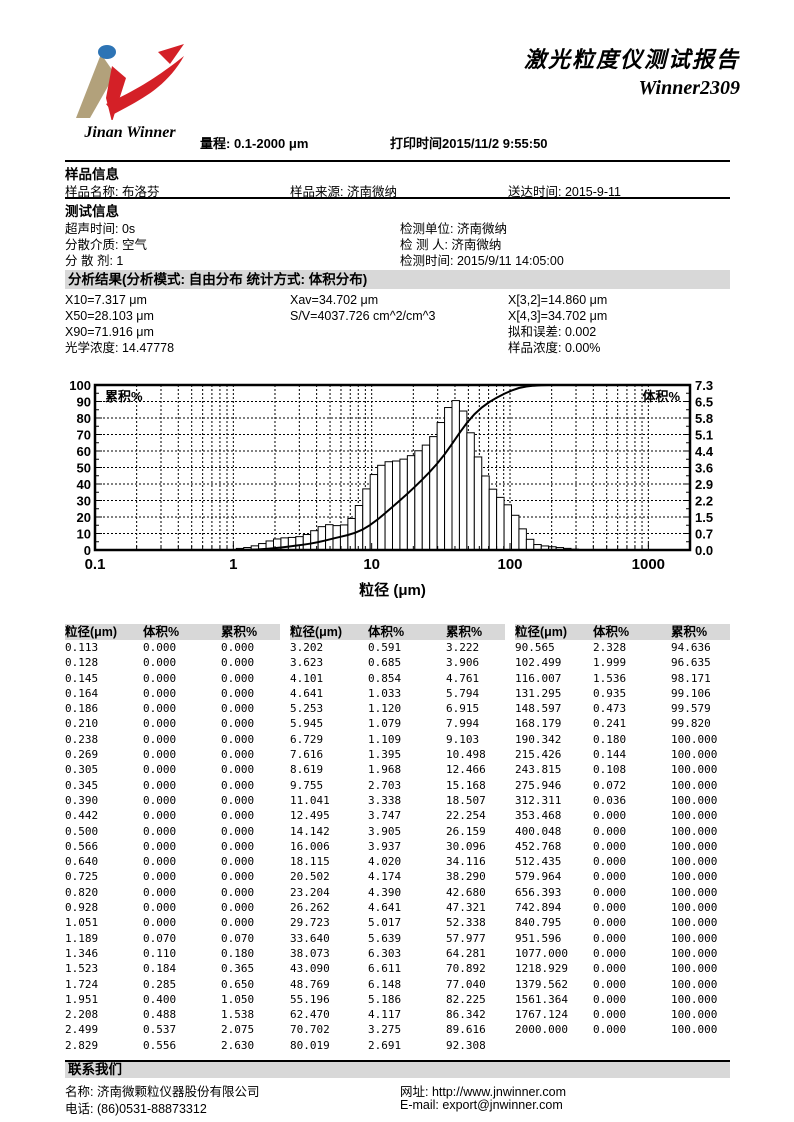 The image size is (794, 1122). I want to click on sample-field-1: 样品来源: 济南微纳, so click(343, 190).